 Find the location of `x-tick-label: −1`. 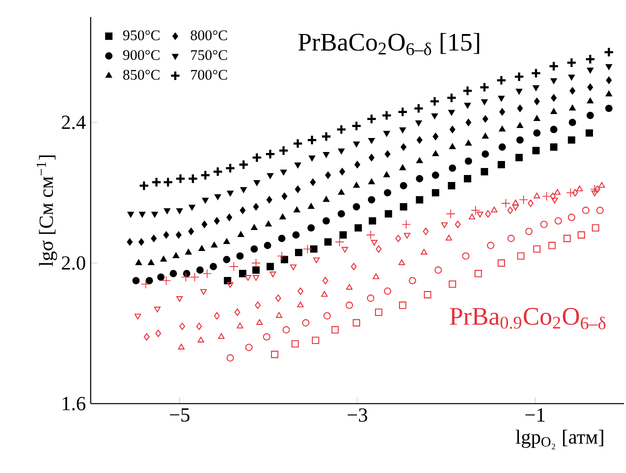

x-tick-label: −1 is located at coordinates (535, 415).